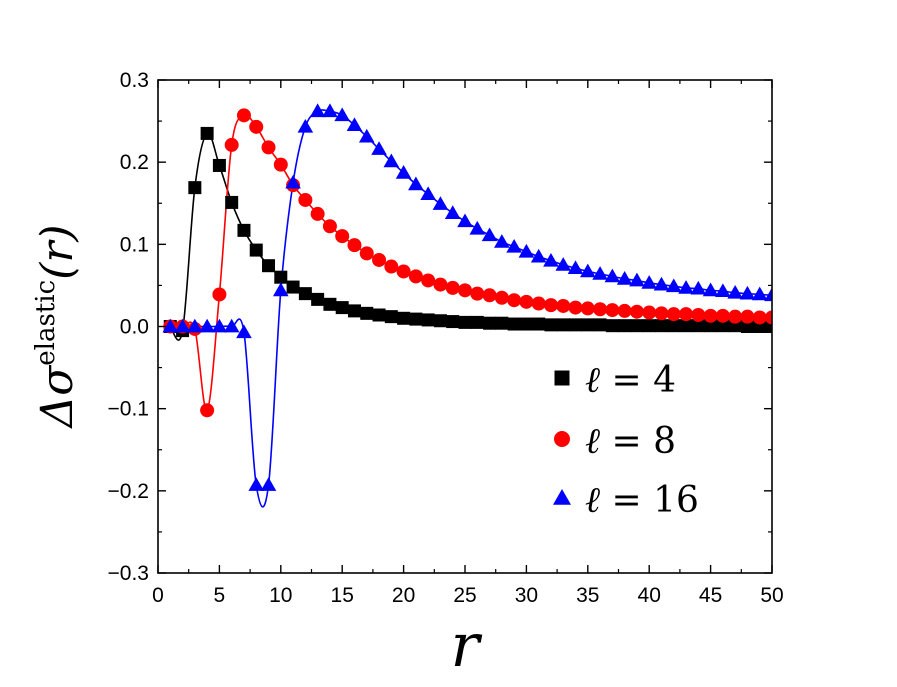  What do you see at coordinates (128, 573) in the screenshot?
I see `y-tick-label: −0.3` at bounding box center [128, 573].